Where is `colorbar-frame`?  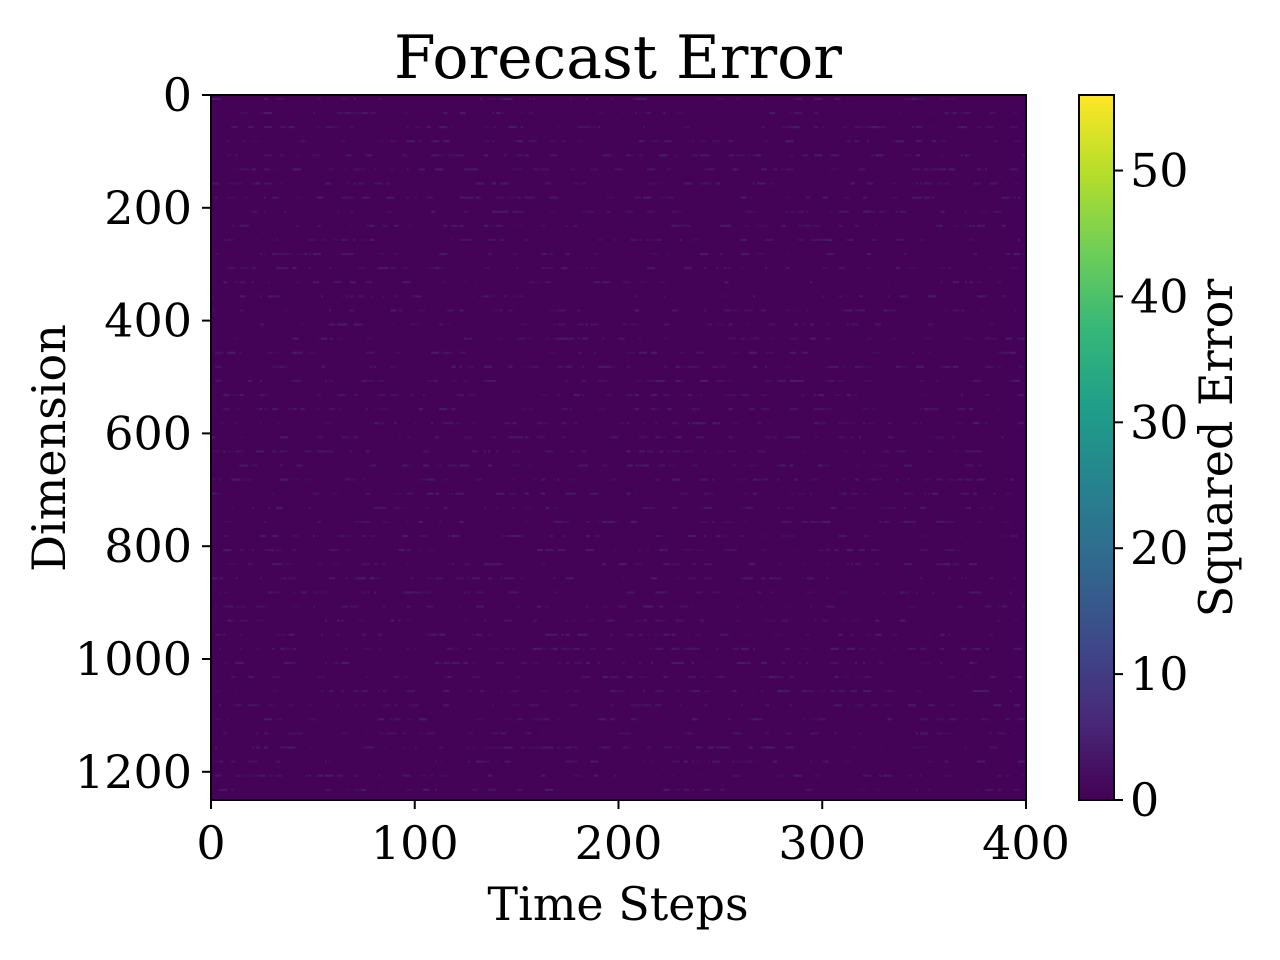 colorbar-frame is located at coordinates (1096, 447).